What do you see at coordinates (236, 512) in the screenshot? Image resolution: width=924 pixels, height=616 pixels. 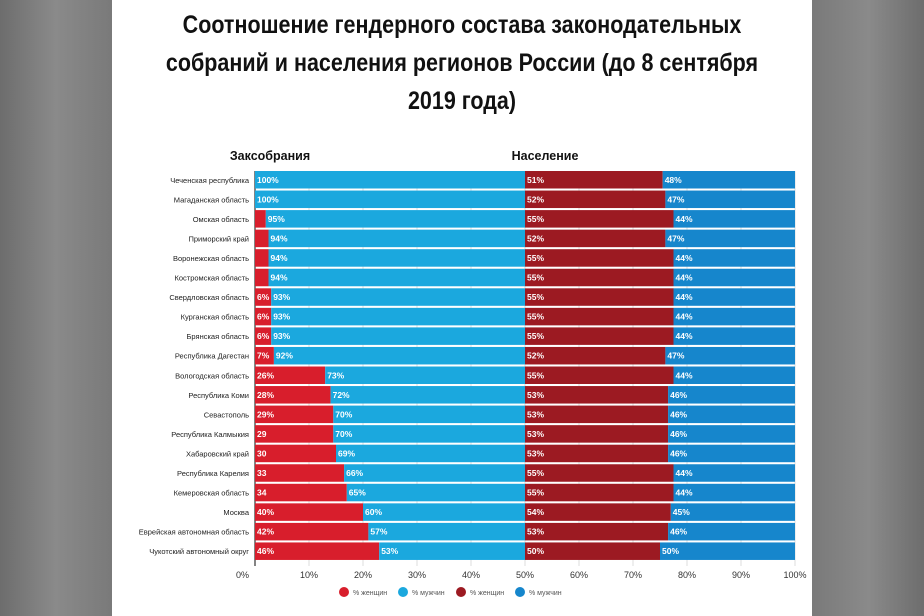 I see `category-label: Москва` at bounding box center [236, 512].